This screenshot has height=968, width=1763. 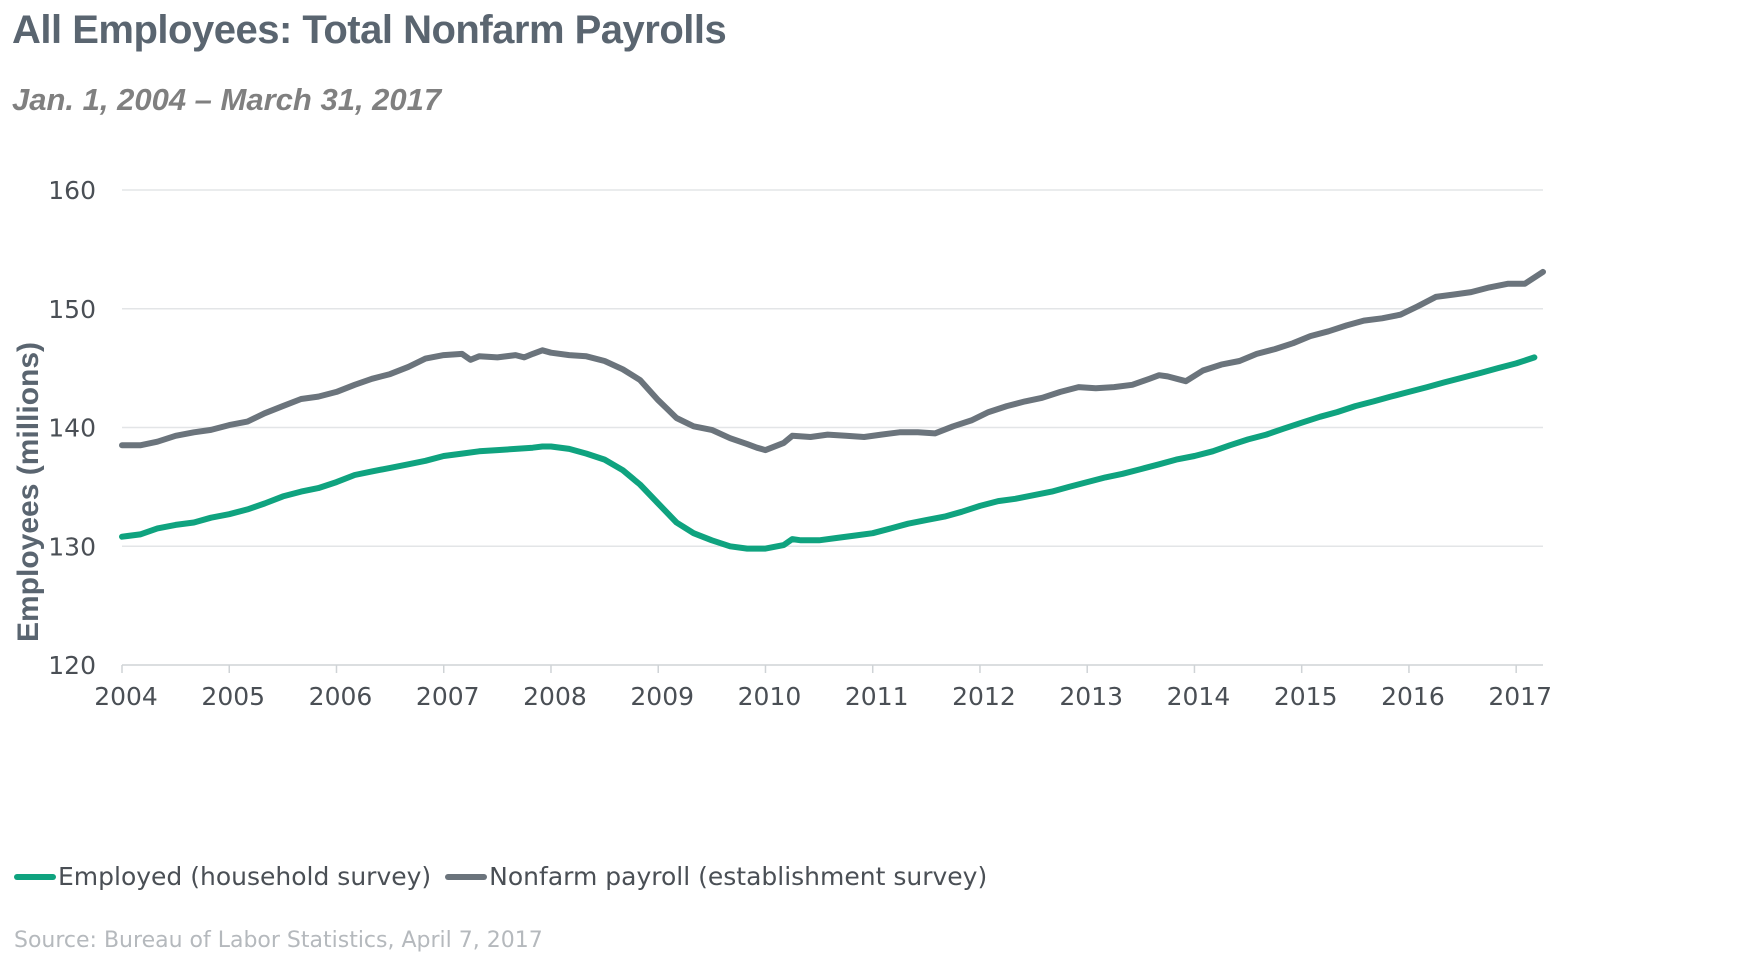 I want to click on legend-label-employed: Employed (household survey), so click(x=245, y=876).